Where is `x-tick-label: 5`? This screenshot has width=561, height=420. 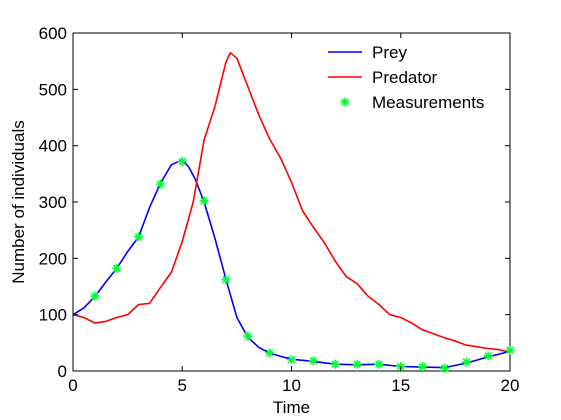
x-tick-label: 5 is located at coordinates (182, 385).